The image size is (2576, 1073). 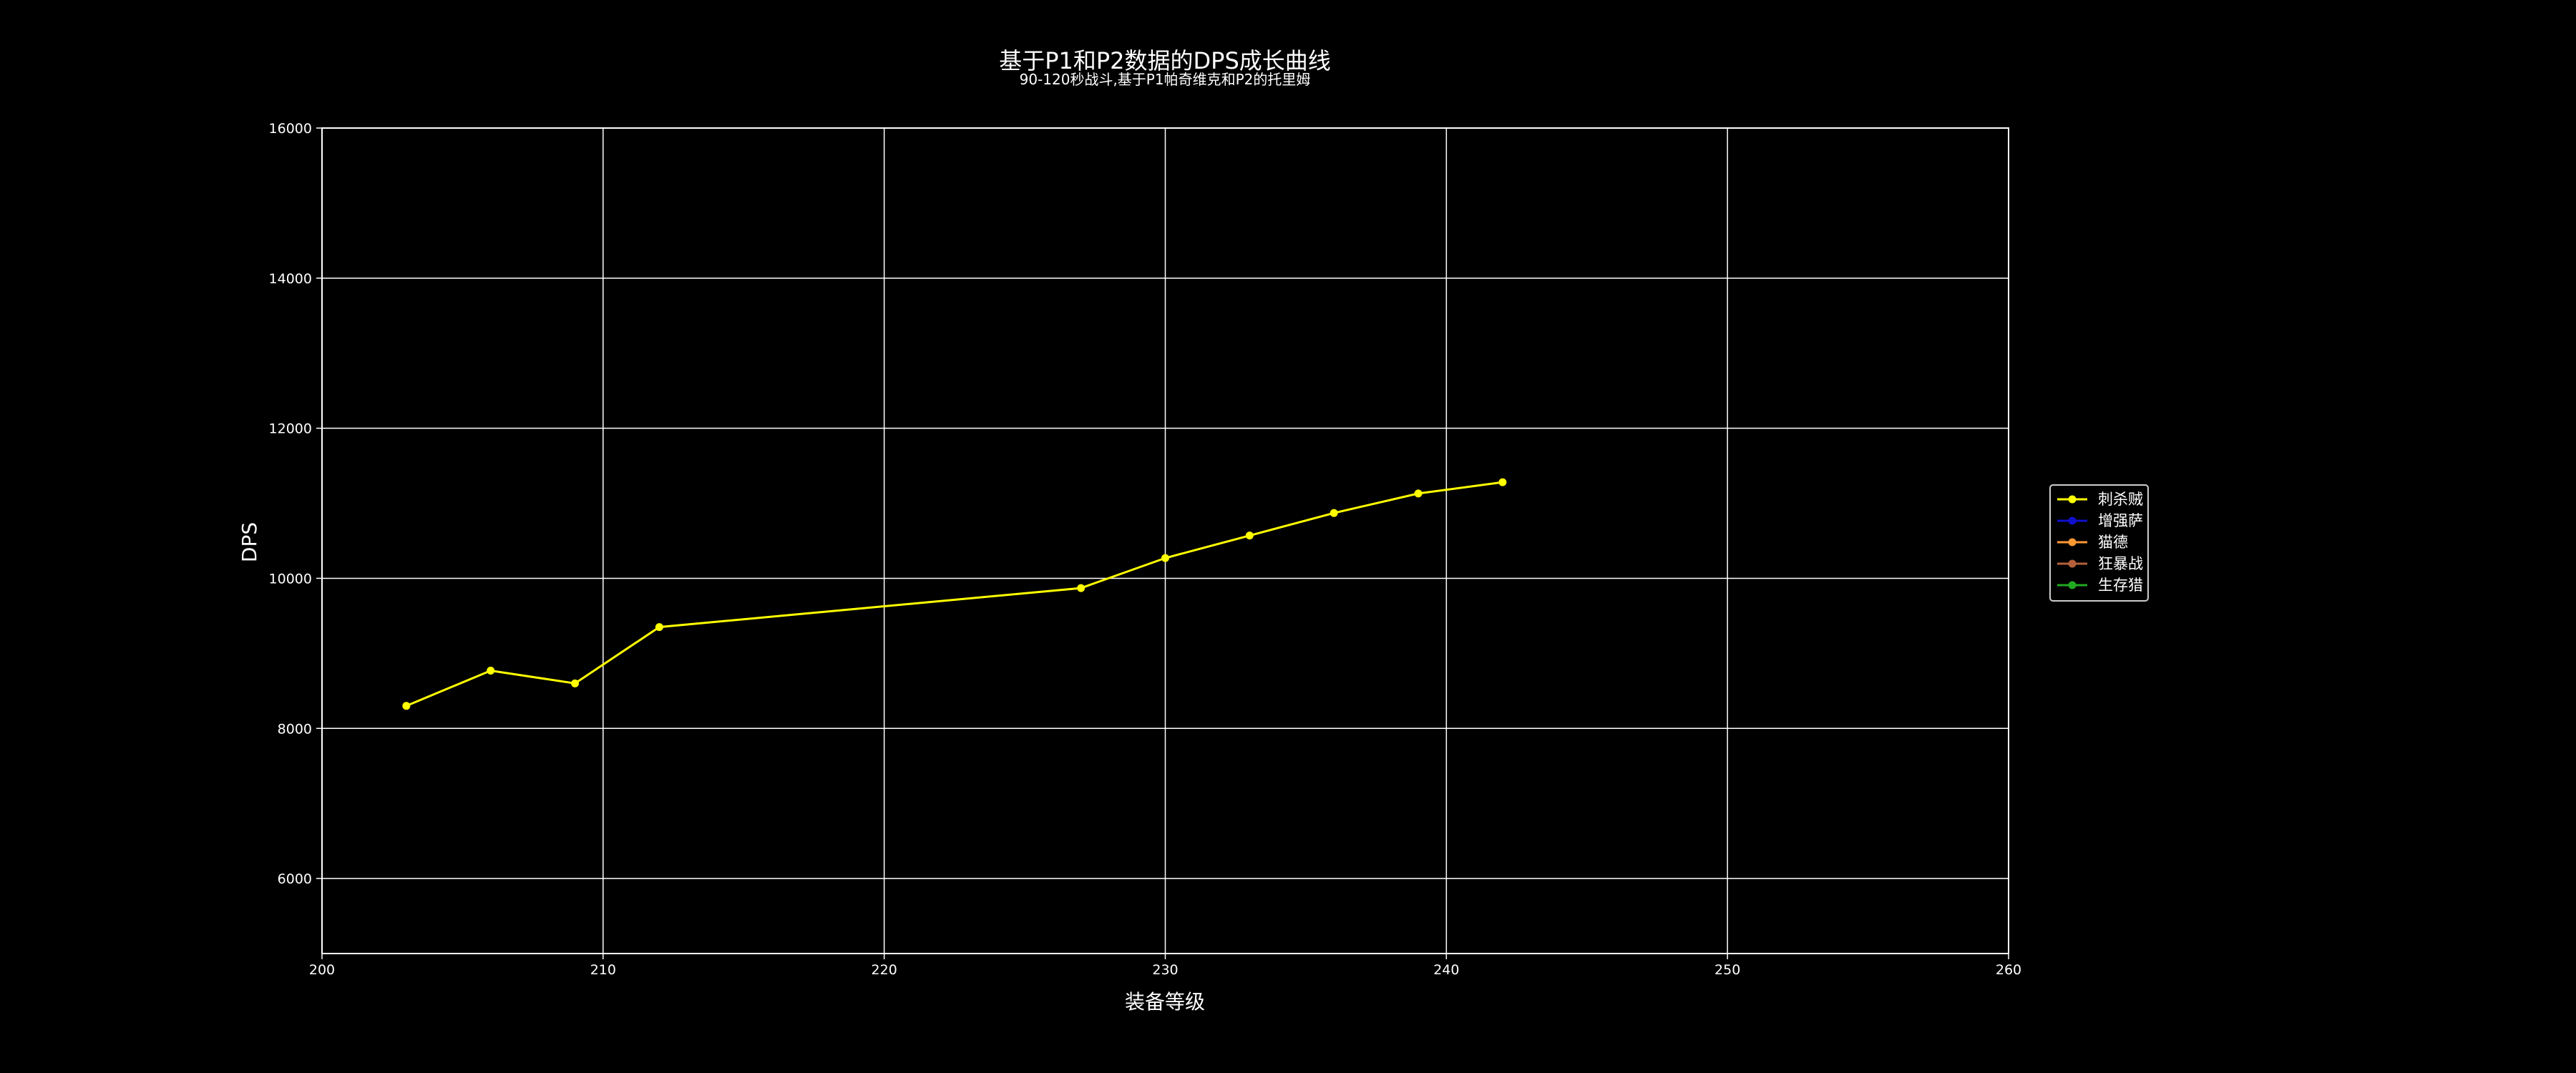 I want to click on legend-label: 增强萨, so click(x=2120, y=520).